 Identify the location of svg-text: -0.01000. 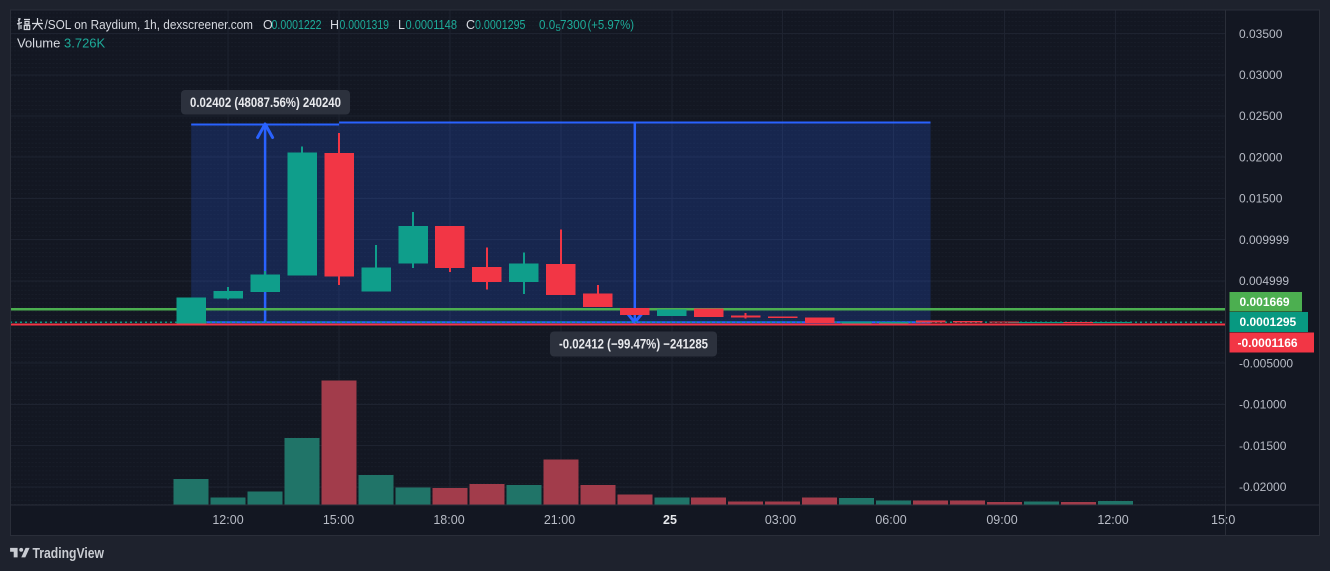
(1263, 405).